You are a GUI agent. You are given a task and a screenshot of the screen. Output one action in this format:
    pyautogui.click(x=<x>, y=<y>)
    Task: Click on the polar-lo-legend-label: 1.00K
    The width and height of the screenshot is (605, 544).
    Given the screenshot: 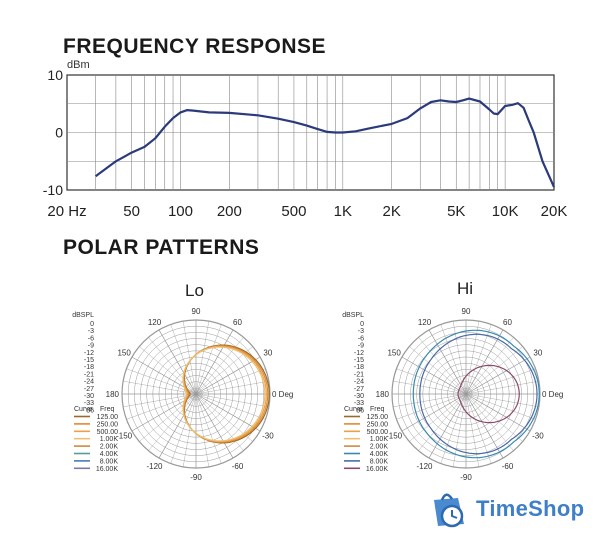 What is the action you would take?
    pyautogui.click(x=109, y=439)
    